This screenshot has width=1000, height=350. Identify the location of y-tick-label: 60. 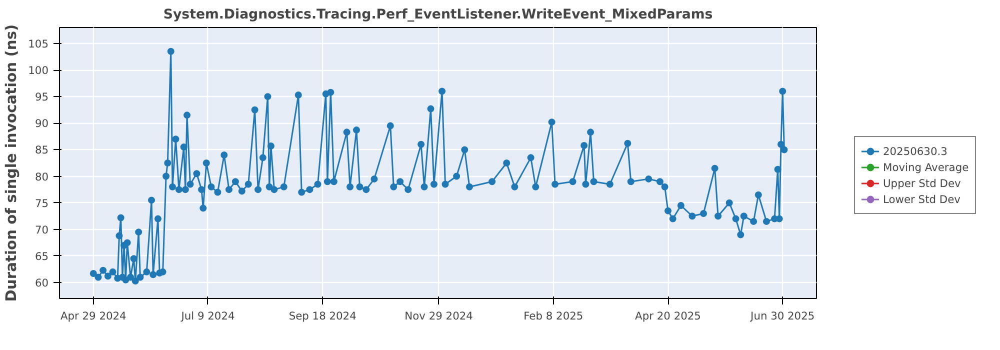
(41, 283).